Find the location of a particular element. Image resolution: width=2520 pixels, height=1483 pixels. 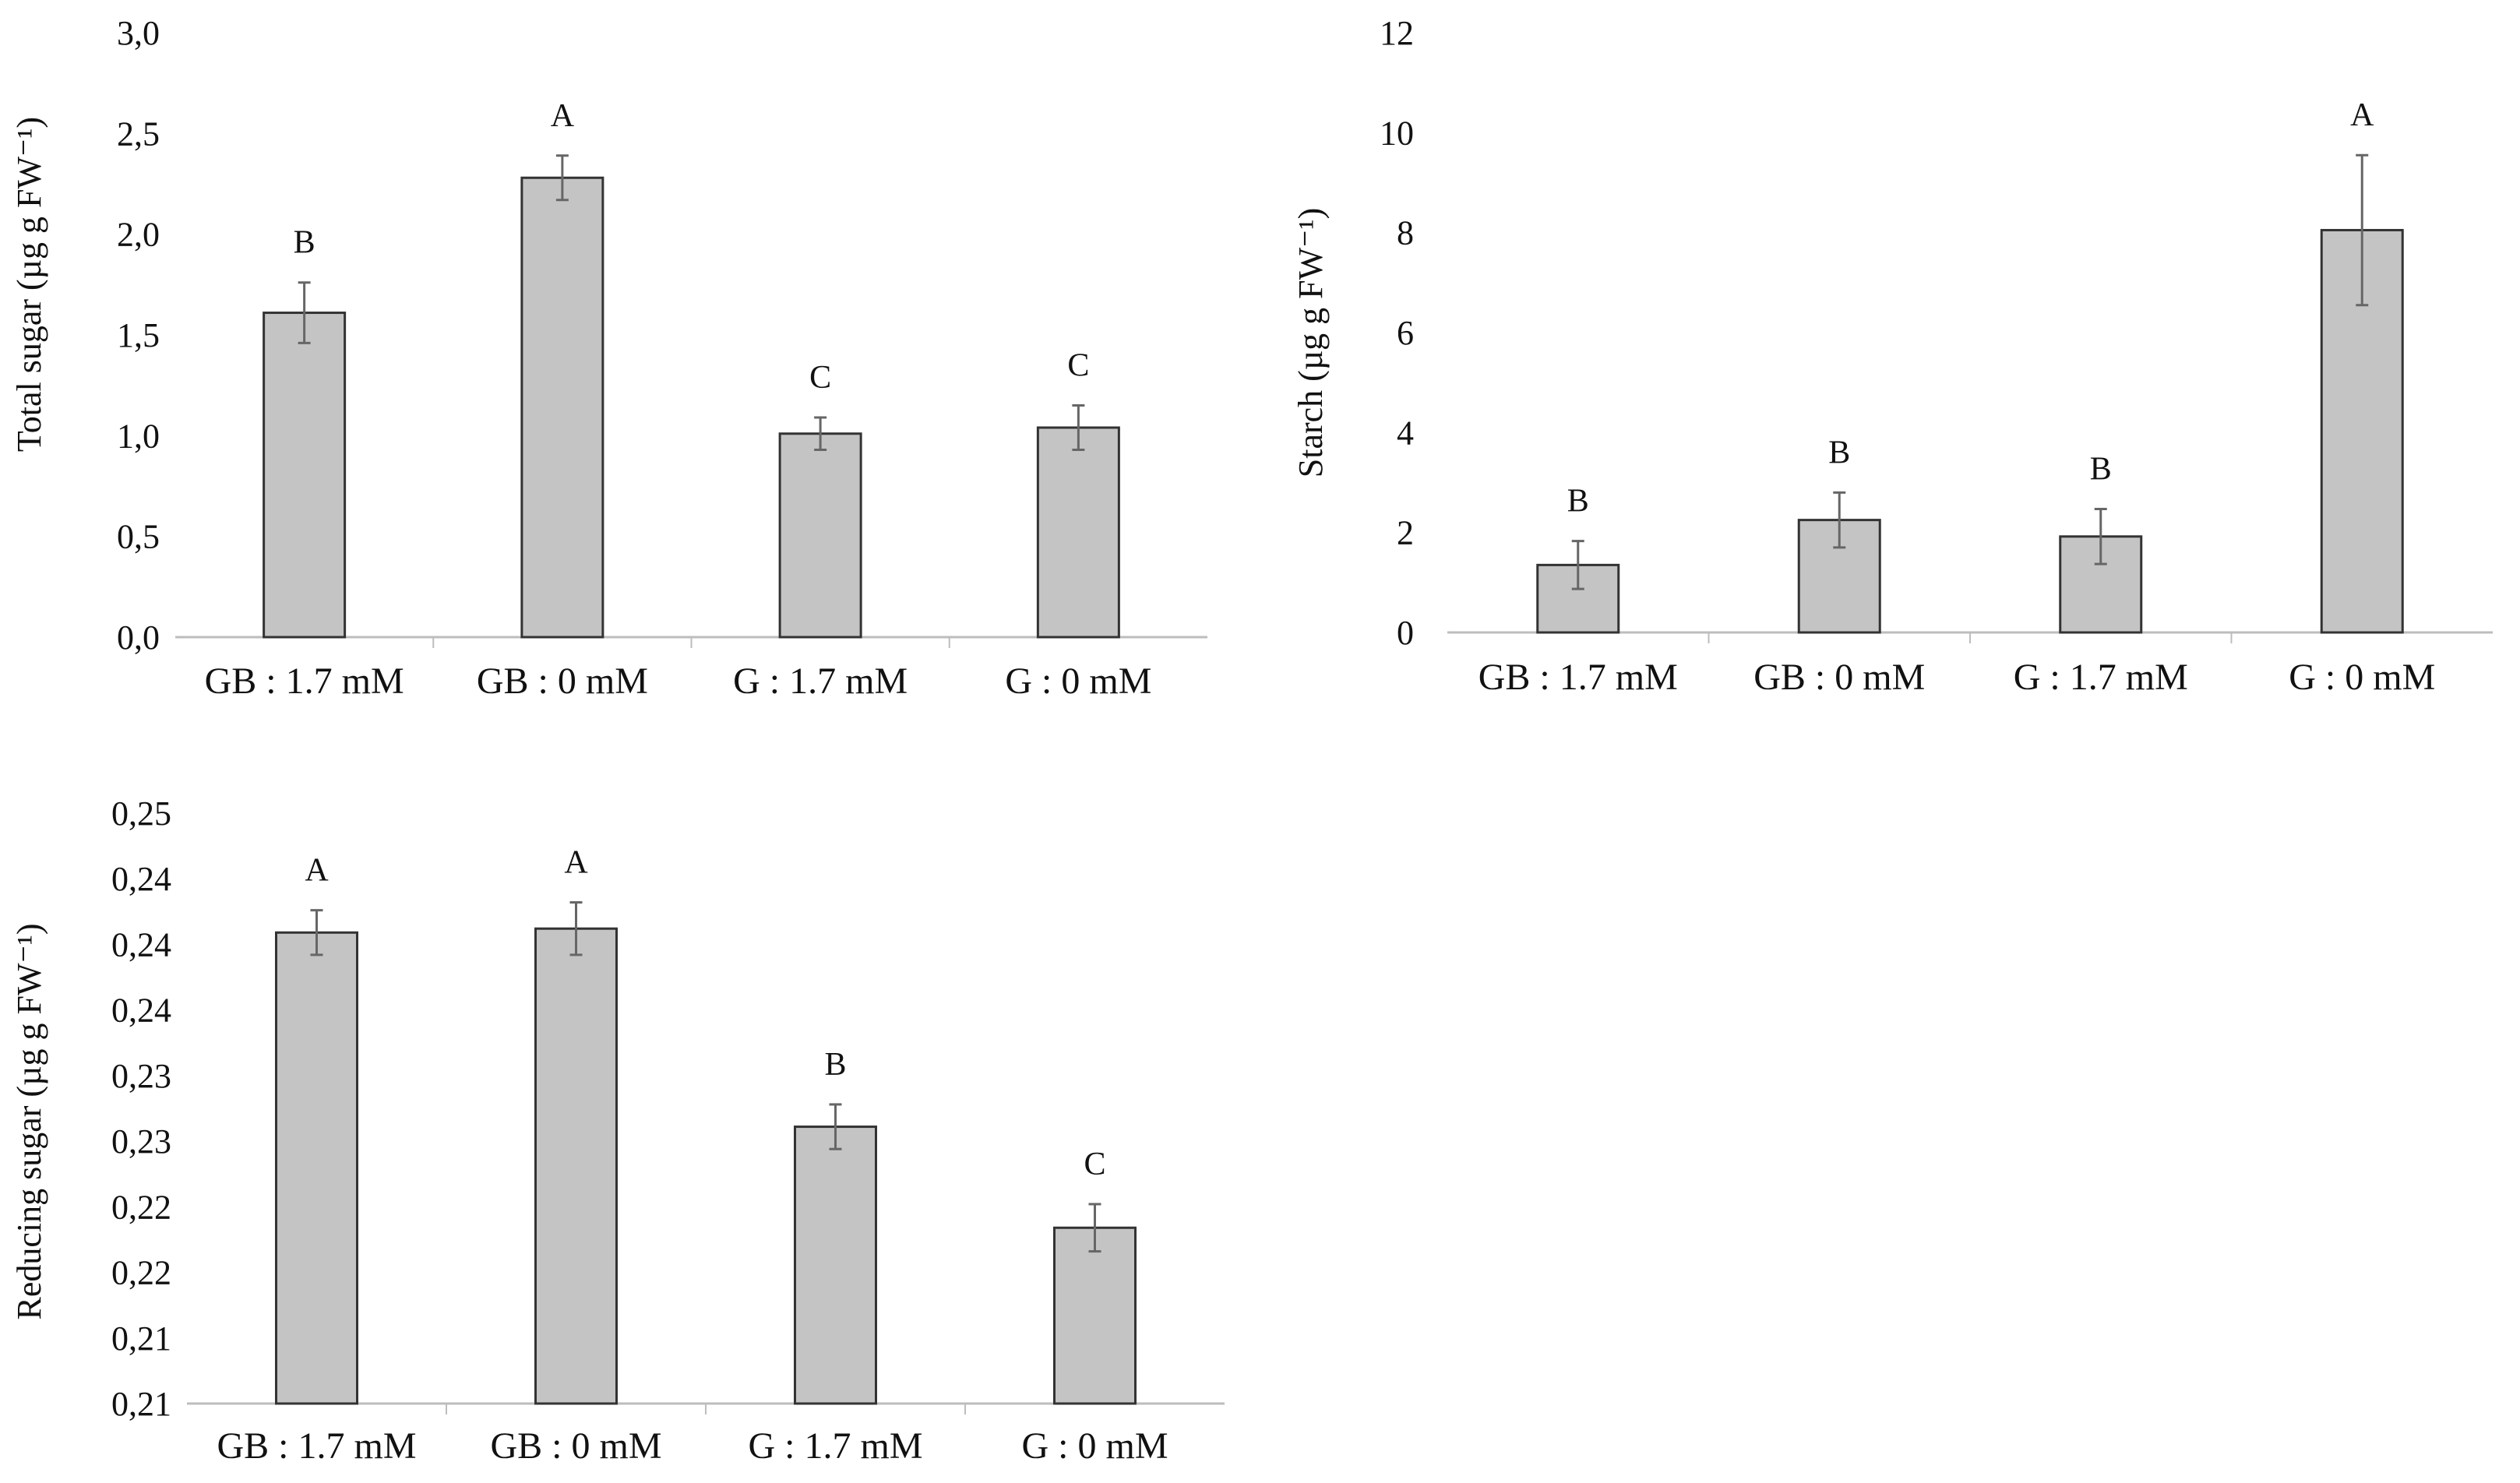

y-tick-label: 4 is located at coordinates (1406, 433).